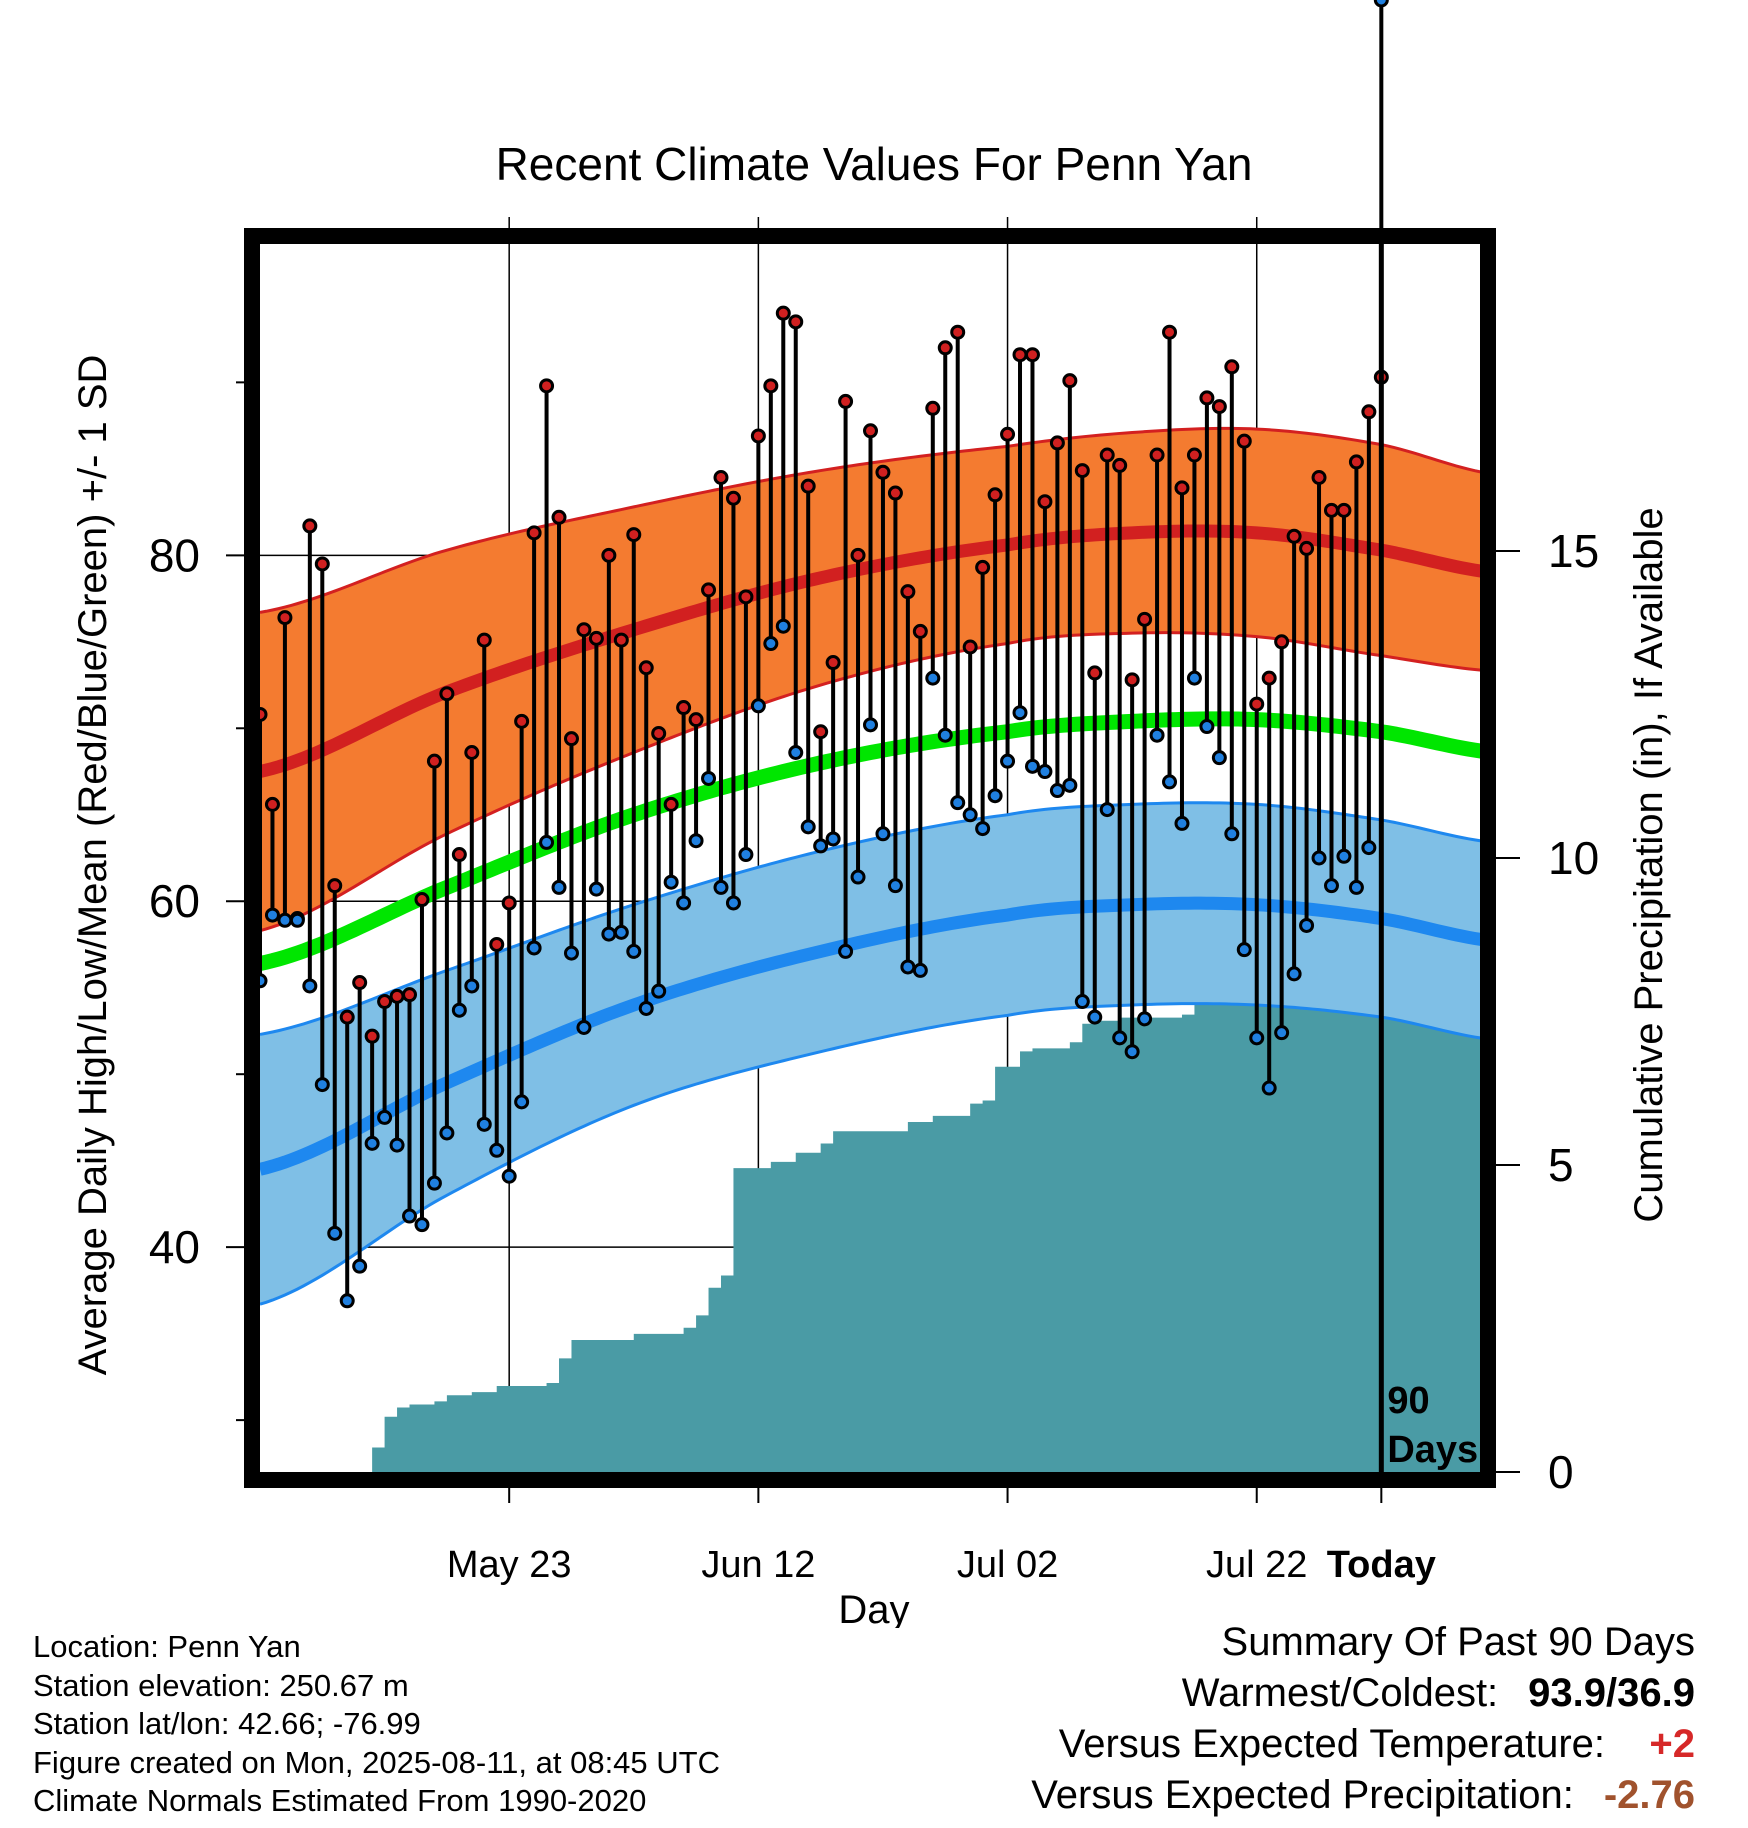  What do you see at coordinates (874, 164) in the screenshot?
I see `chart-title: Recent Climate Values For Penn Yan` at bounding box center [874, 164].